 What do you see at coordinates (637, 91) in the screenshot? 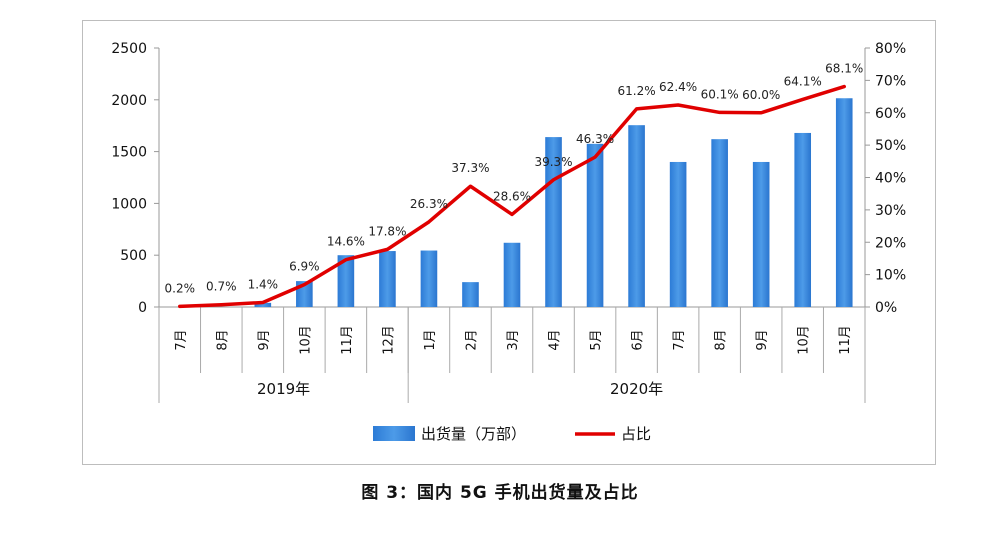
I see `data-label: 61.2%` at bounding box center [637, 91].